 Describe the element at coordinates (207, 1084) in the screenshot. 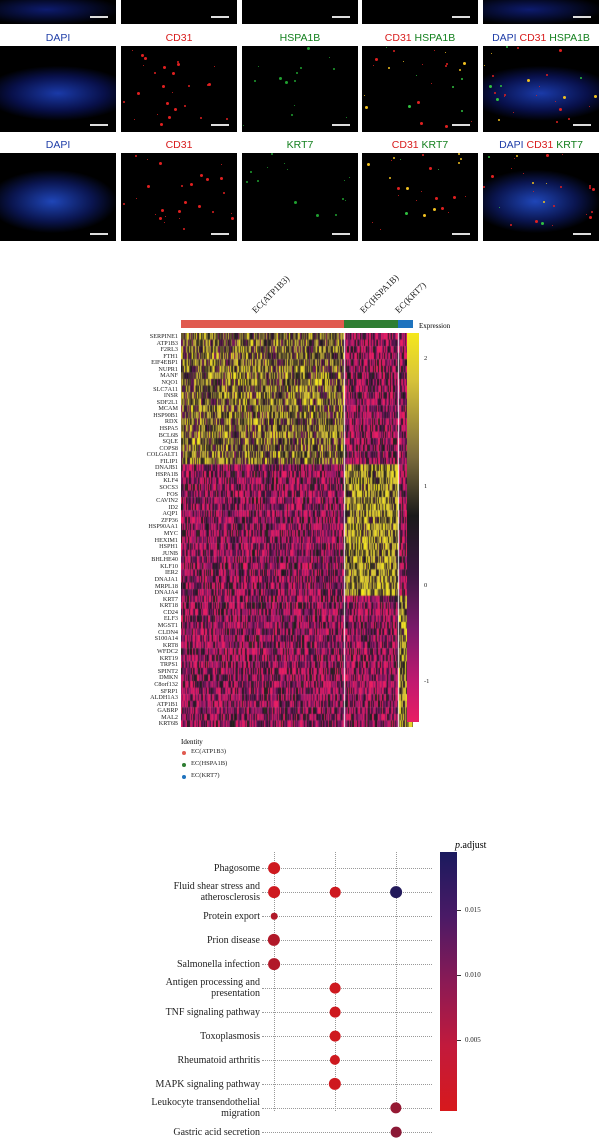

I see `pathway-label: MAPK signaling pathway` at that location.